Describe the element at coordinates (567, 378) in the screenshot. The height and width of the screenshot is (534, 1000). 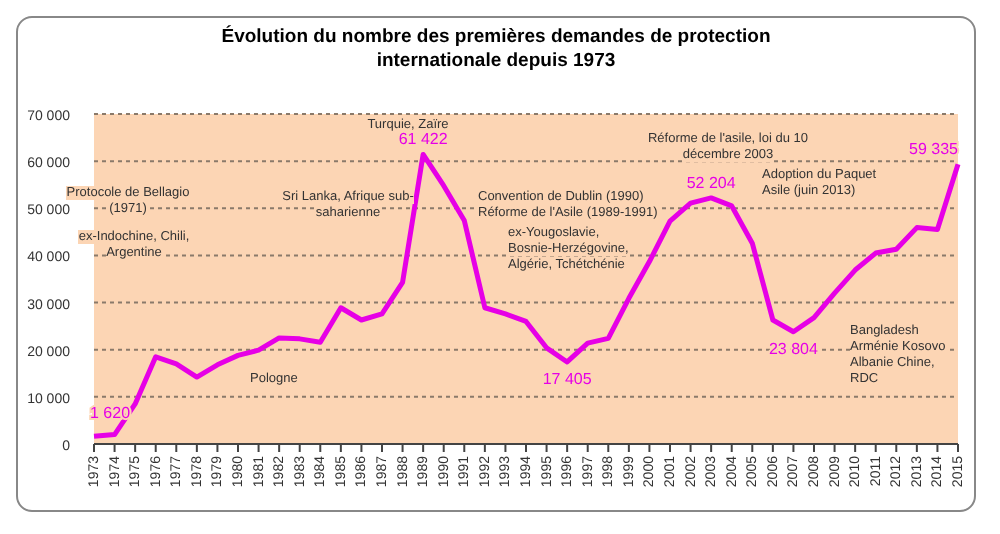
I see `data-label: 17 405` at that location.